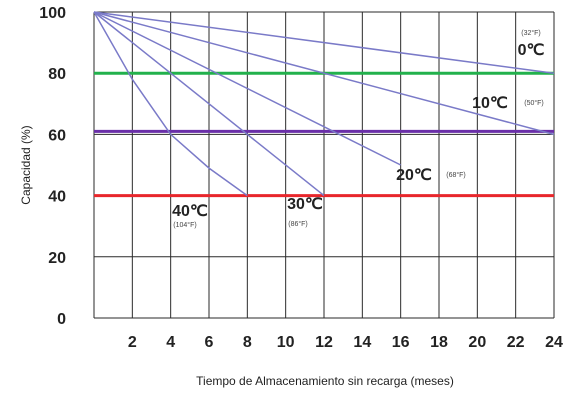 The height and width of the screenshot is (394, 567). What do you see at coordinates (531, 33) in the screenshot?
I see `series-sublabel: (32°F)` at bounding box center [531, 33].